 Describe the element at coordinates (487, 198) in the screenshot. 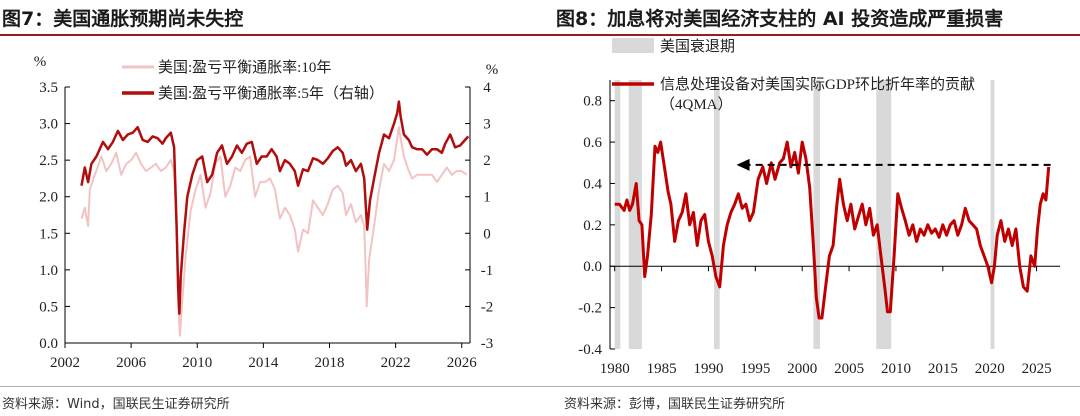

I see `right-y-tick-label: 1` at that location.